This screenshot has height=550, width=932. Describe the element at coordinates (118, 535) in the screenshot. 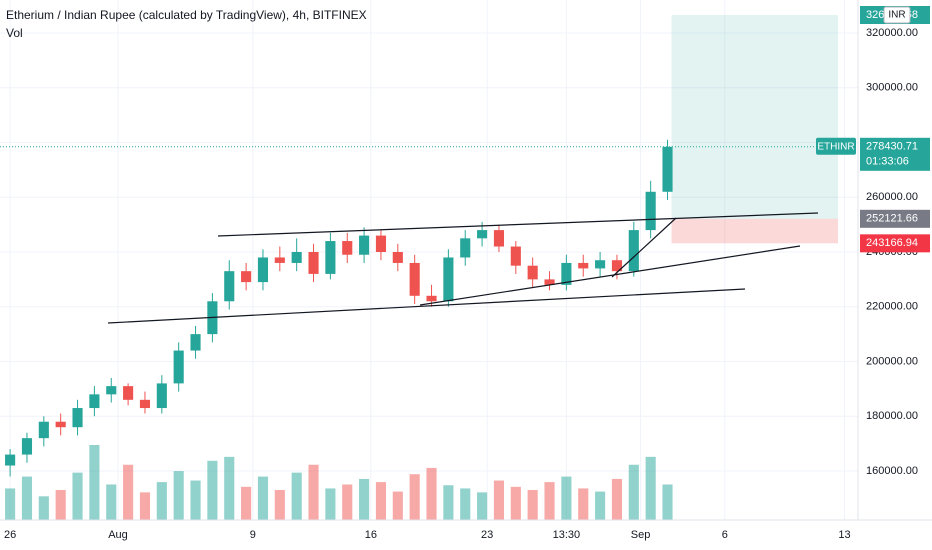

I see `x-tick-label: Aug` at that location.